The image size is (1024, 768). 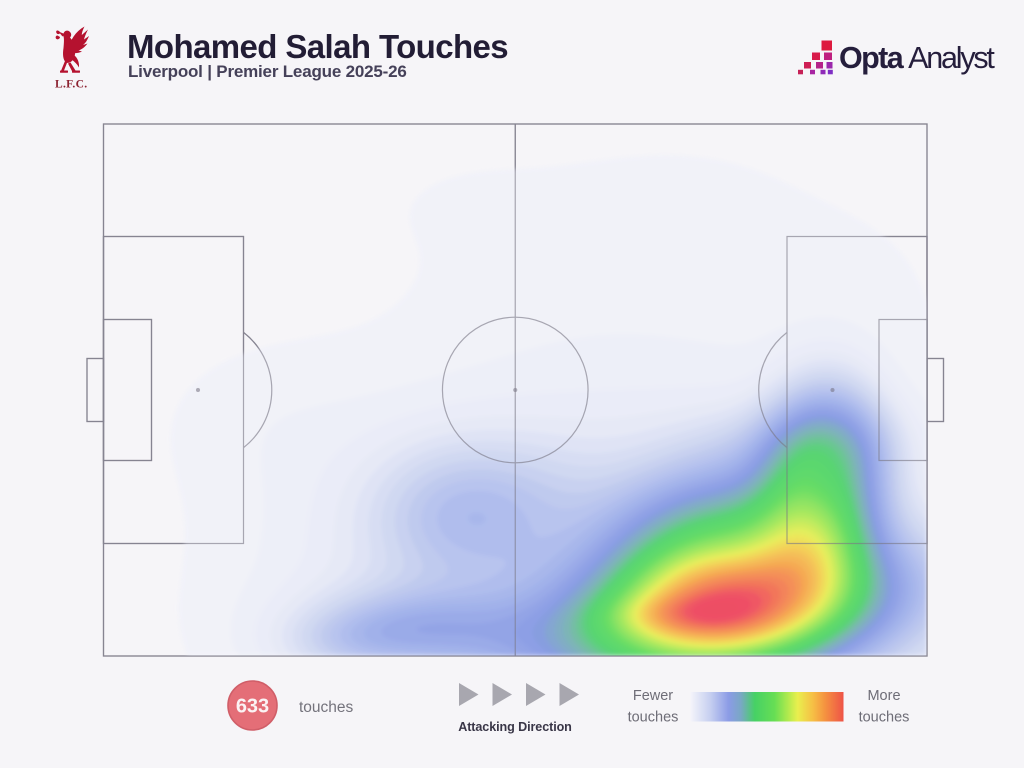 What do you see at coordinates (653, 696) in the screenshot?
I see `svg-text: Fewer` at bounding box center [653, 696].